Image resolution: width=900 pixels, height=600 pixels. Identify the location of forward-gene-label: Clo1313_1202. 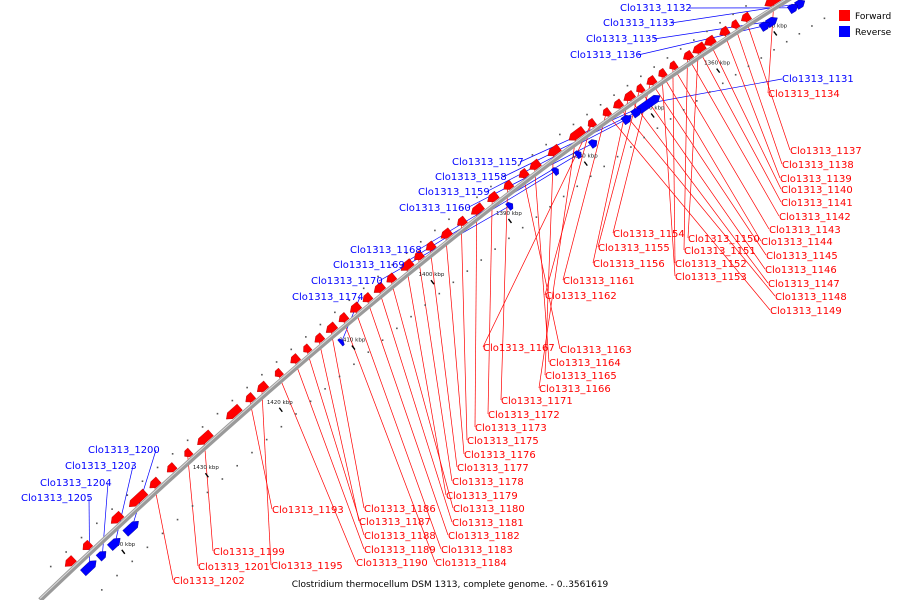
(209, 581).